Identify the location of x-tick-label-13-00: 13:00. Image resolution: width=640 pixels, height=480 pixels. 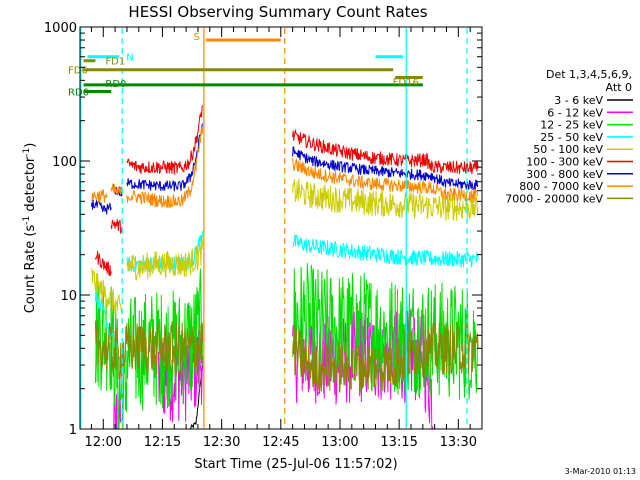
(339, 442).